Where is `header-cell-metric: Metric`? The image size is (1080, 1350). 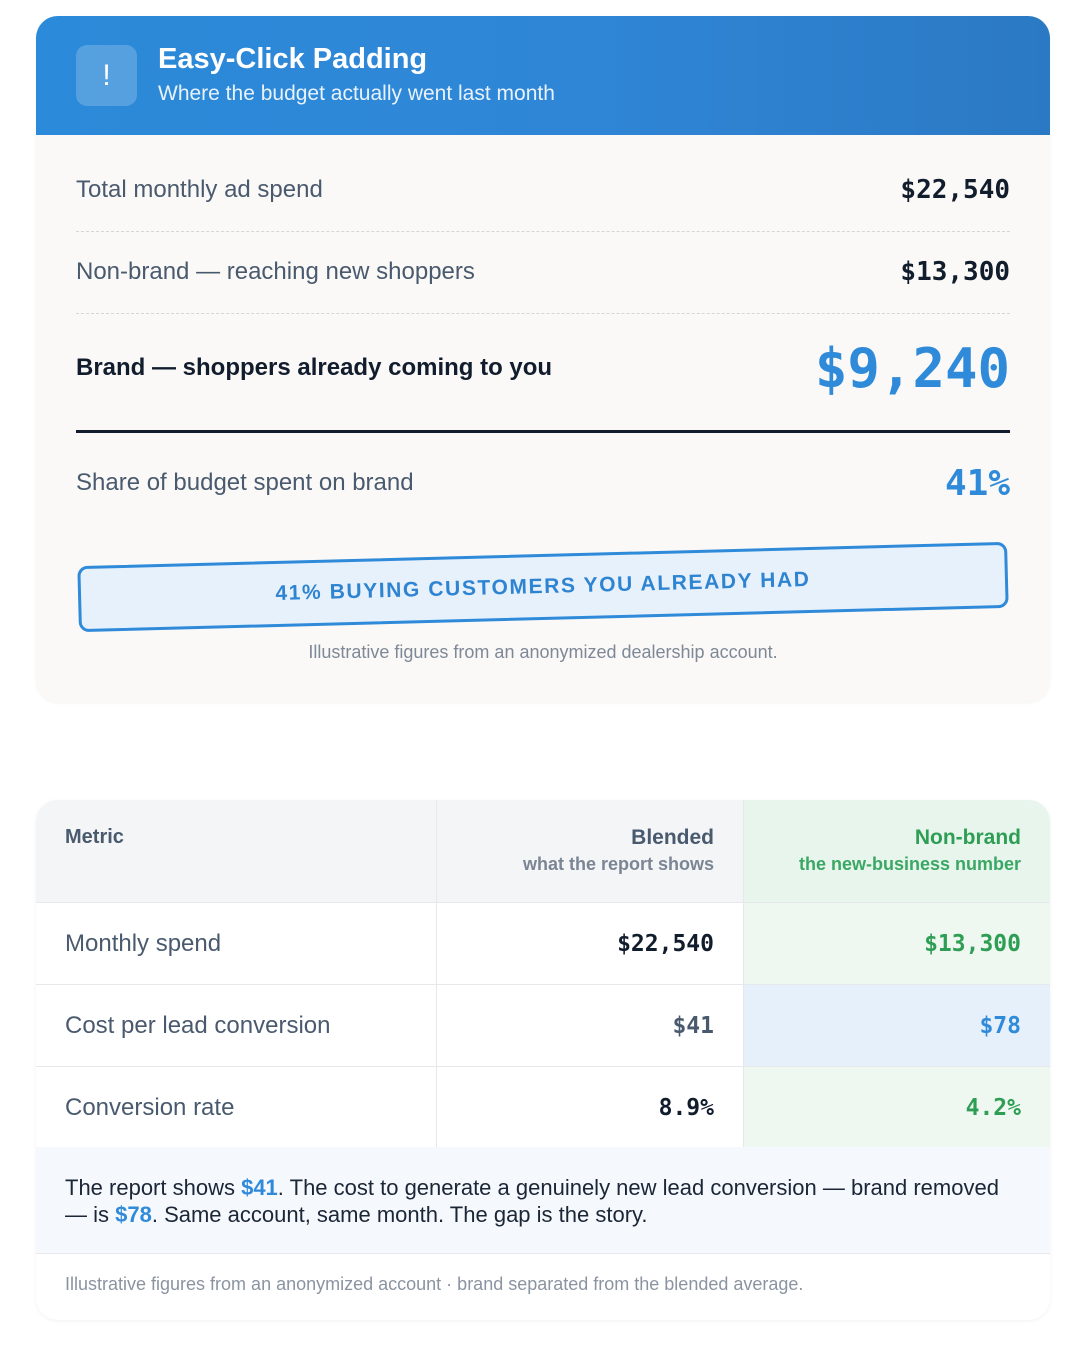 header-cell-metric: Metric is located at coordinates (236, 851).